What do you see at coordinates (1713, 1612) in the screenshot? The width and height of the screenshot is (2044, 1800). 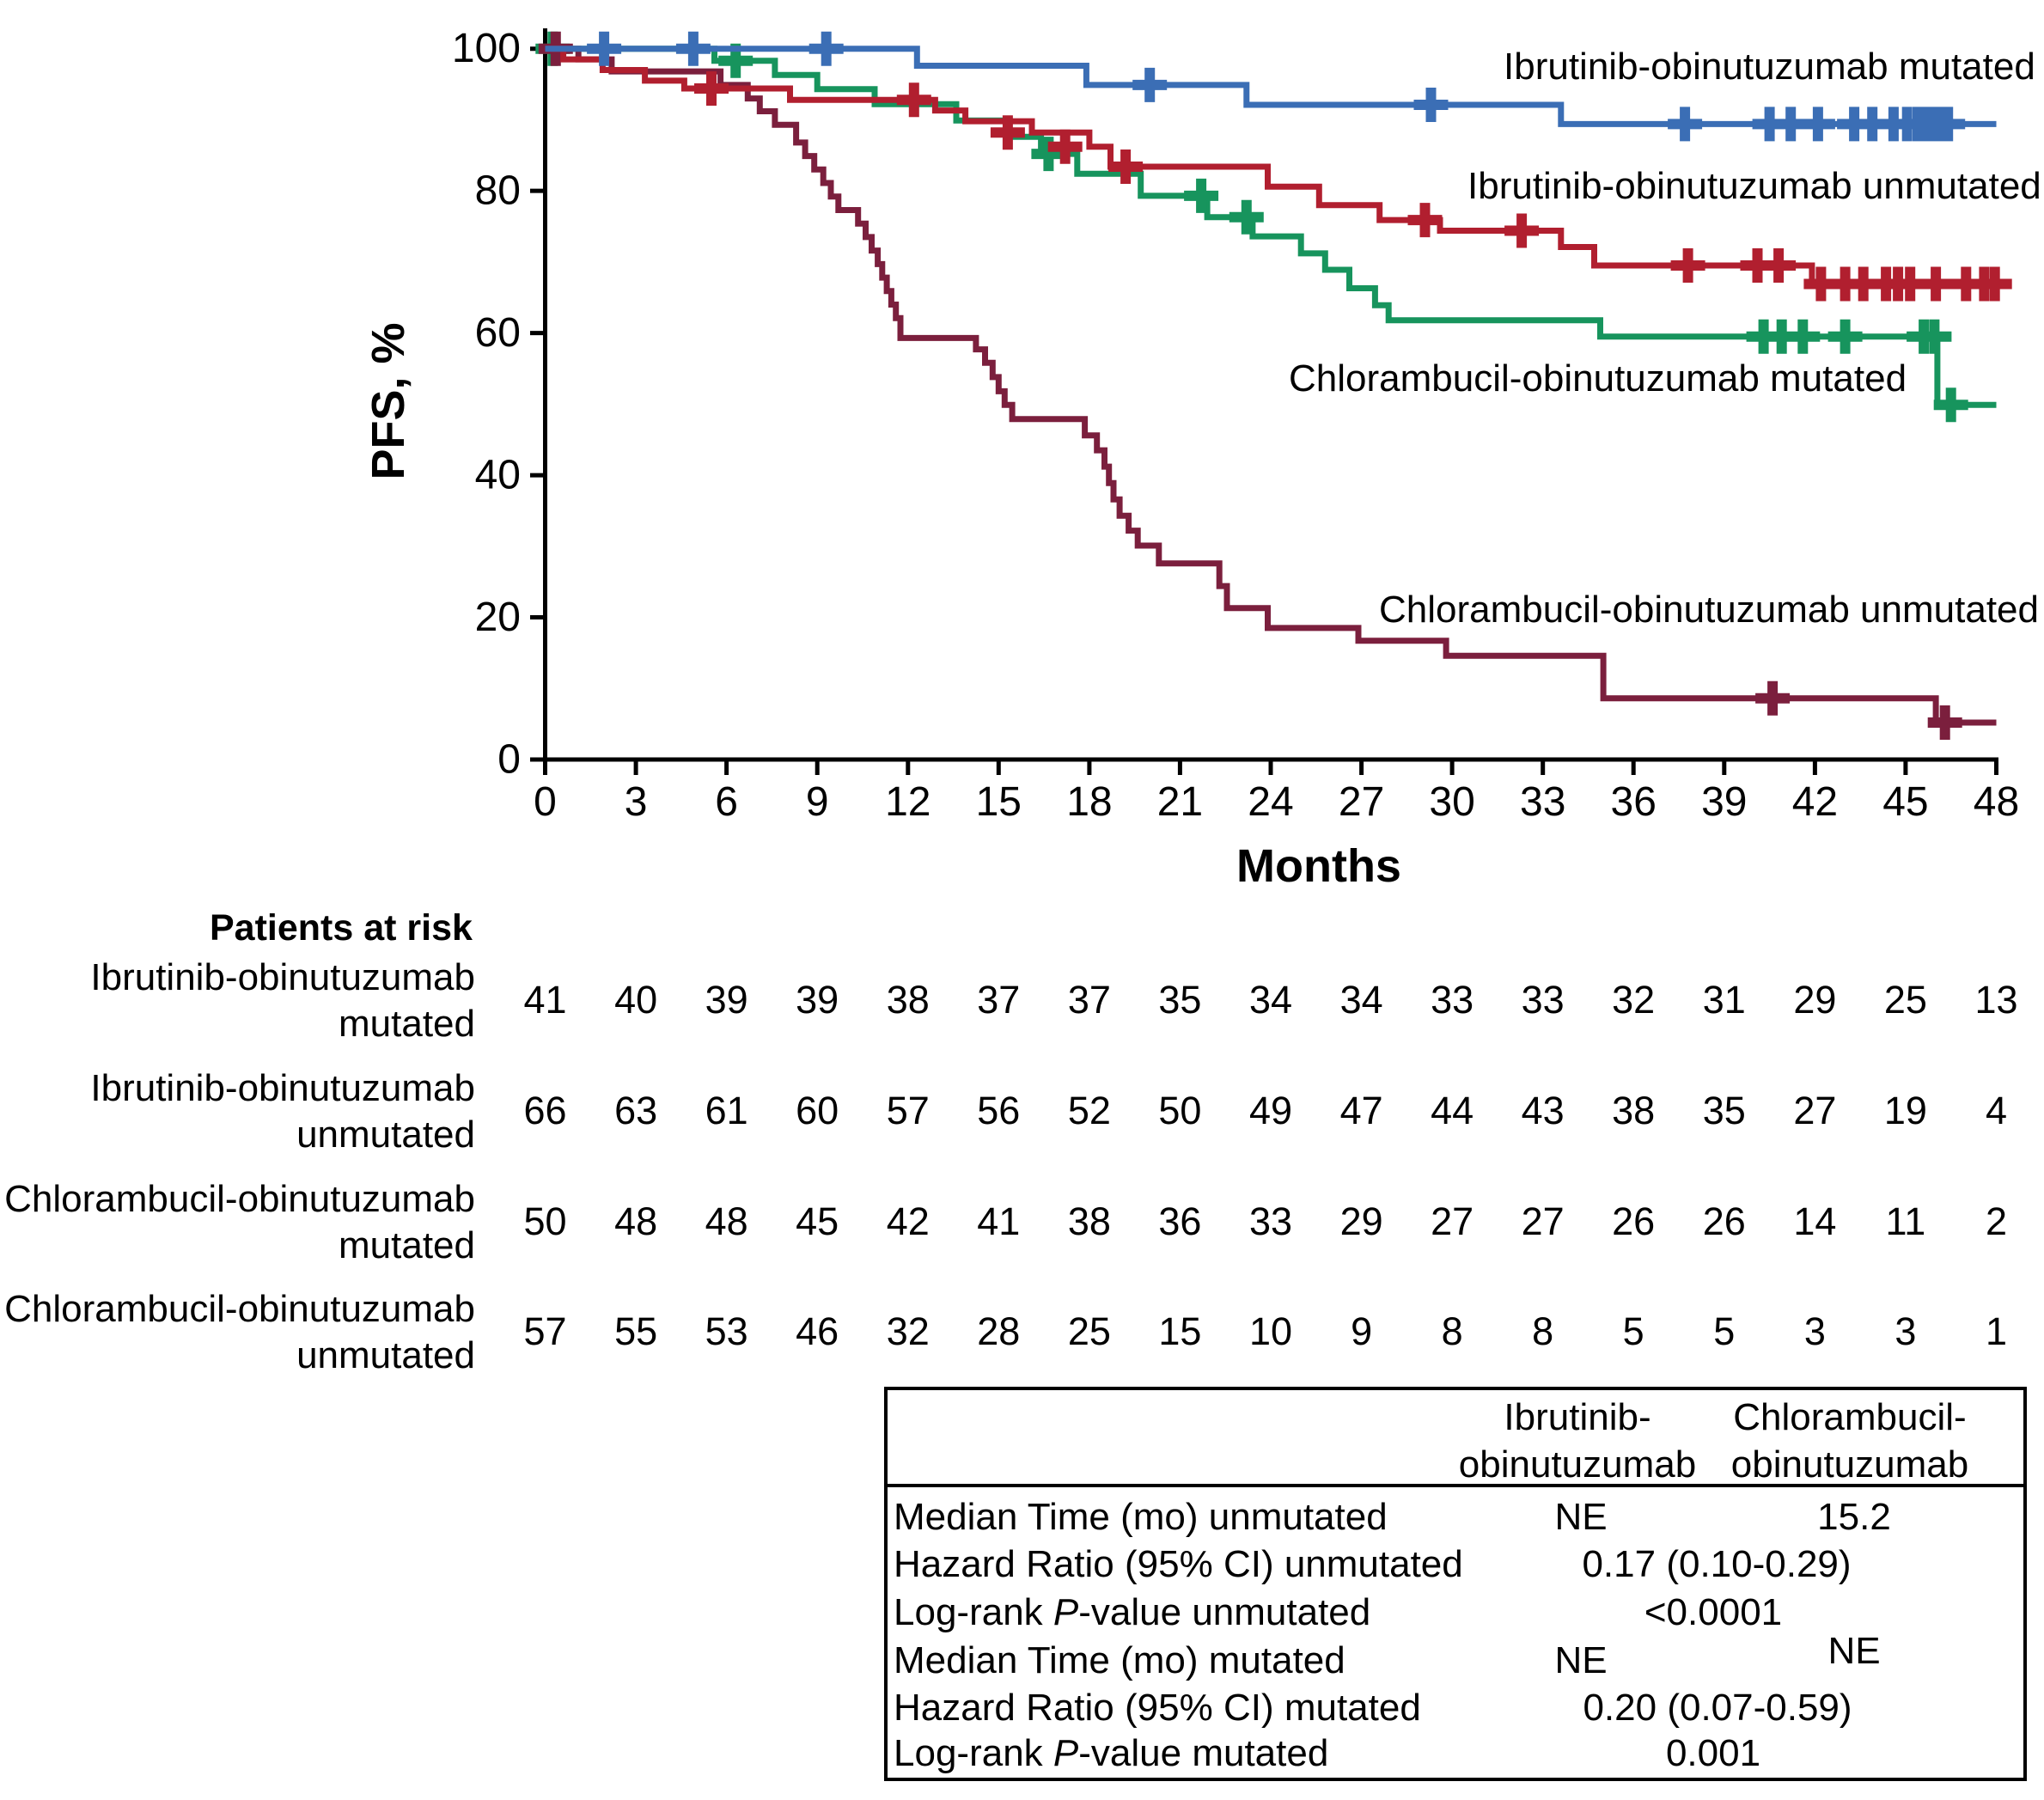 I see `svg-text: <0.0001` at bounding box center [1713, 1612].